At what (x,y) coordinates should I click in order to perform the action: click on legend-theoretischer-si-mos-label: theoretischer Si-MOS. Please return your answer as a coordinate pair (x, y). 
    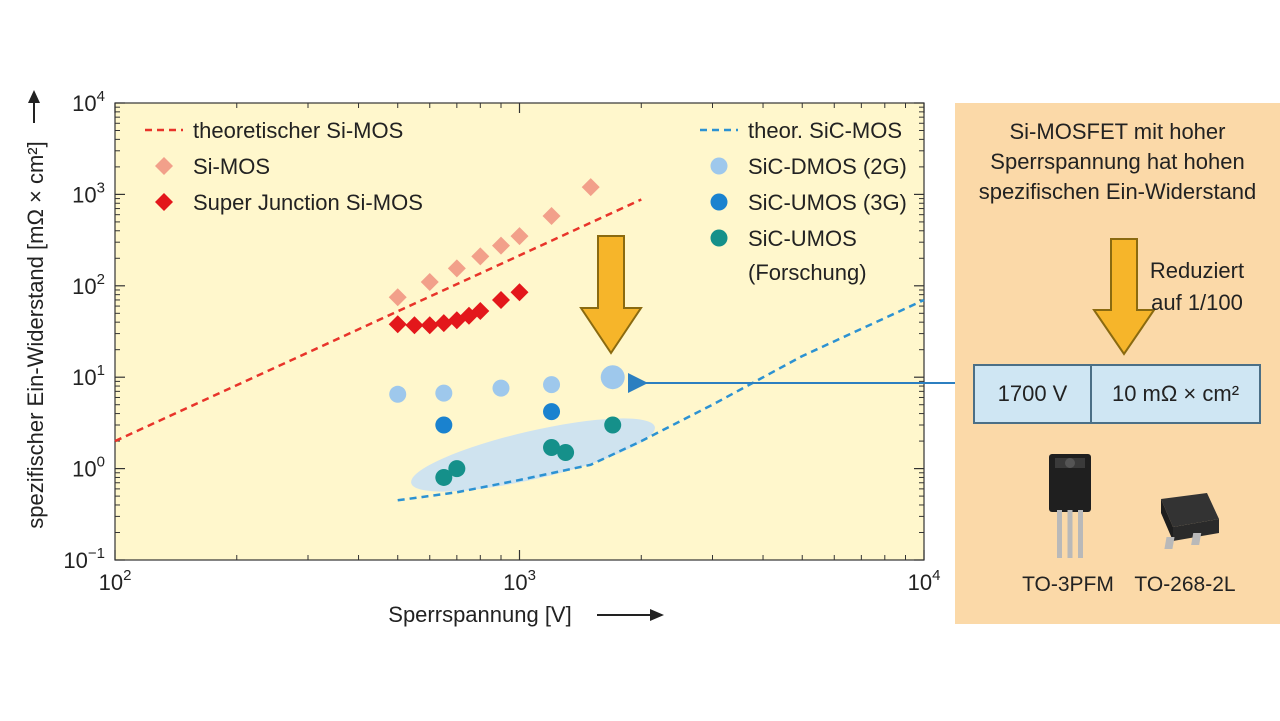
    Looking at the image, I should click on (298, 130).